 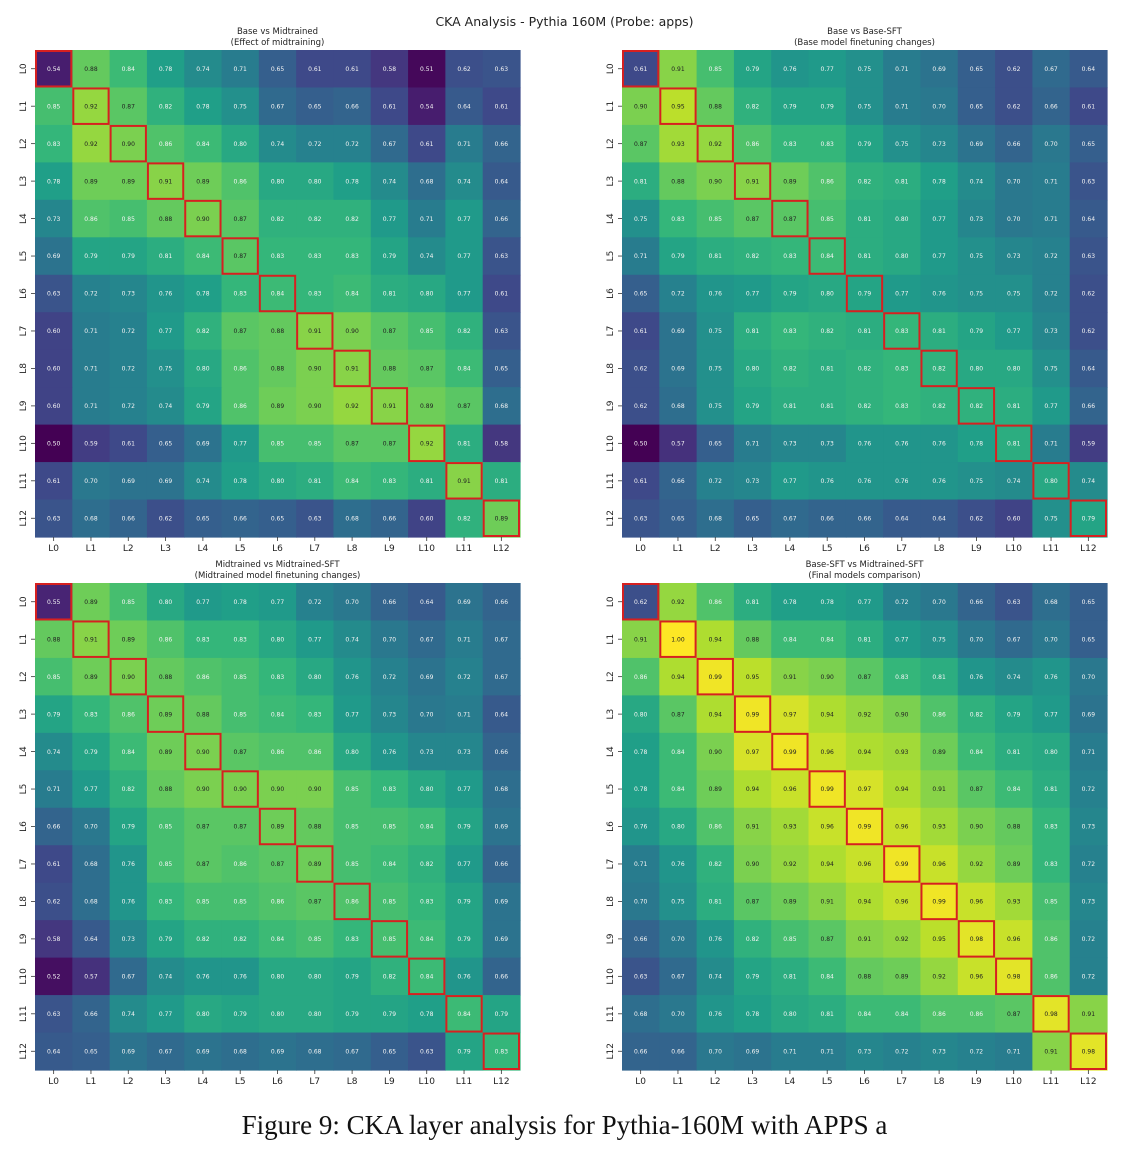 I want to click on cell-value-label: 0.55, so click(x=54, y=602).